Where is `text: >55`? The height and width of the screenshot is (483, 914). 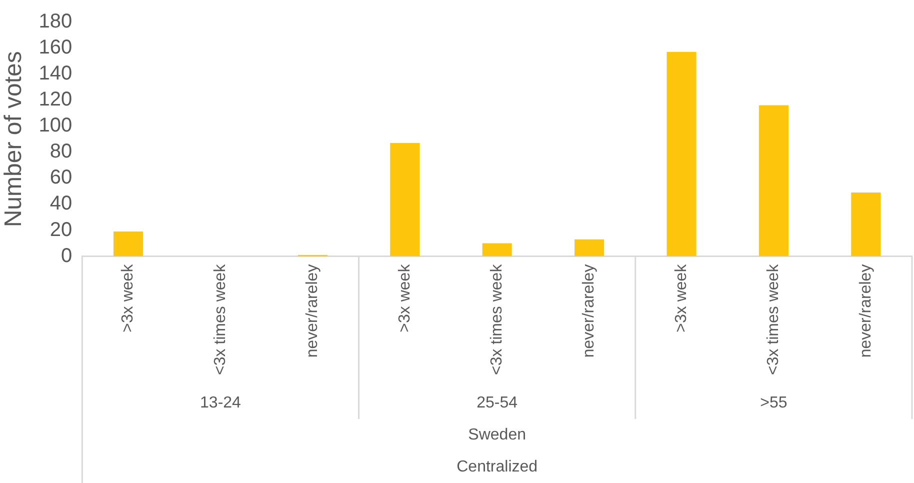
text: >55 is located at coordinates (774, 403).